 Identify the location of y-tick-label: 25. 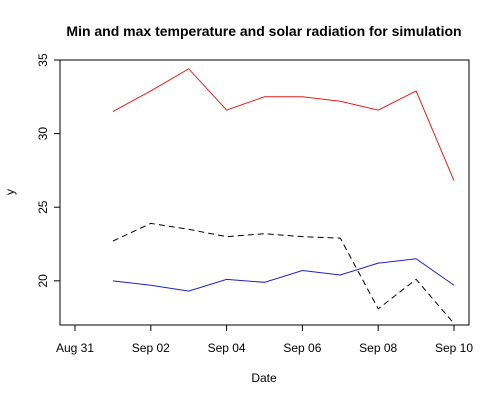
(43, 207).